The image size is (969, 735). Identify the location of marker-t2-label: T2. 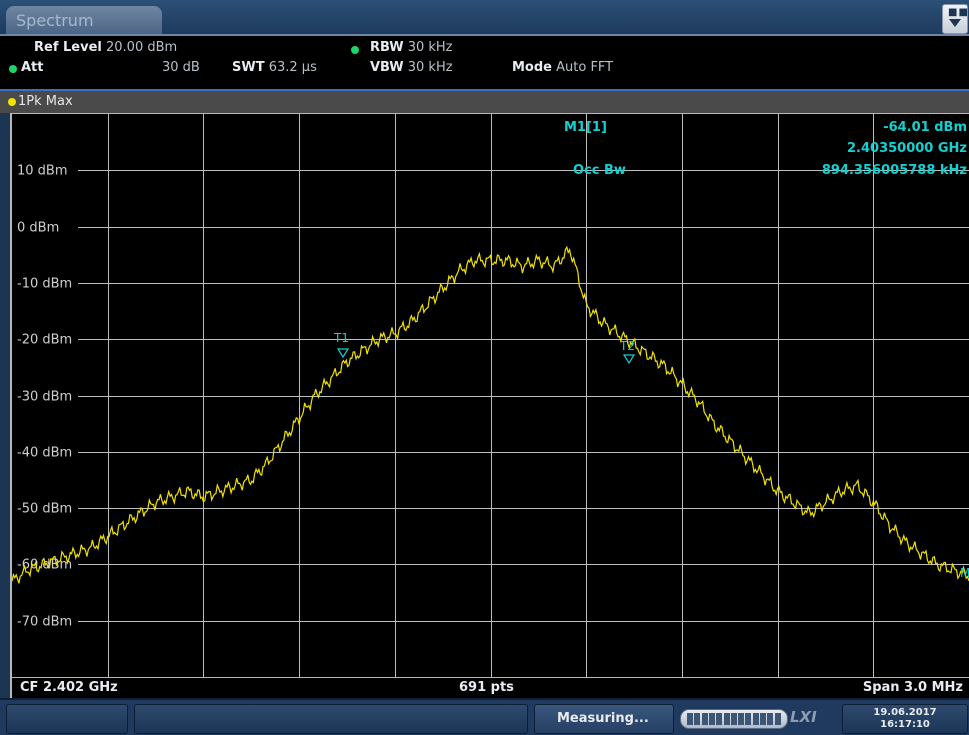
(627, 346).